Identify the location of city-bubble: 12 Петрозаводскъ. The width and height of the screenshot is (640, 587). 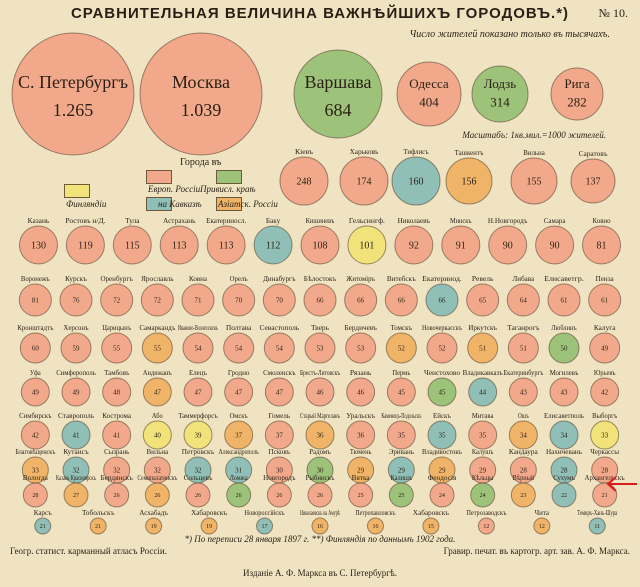
(486, 522).